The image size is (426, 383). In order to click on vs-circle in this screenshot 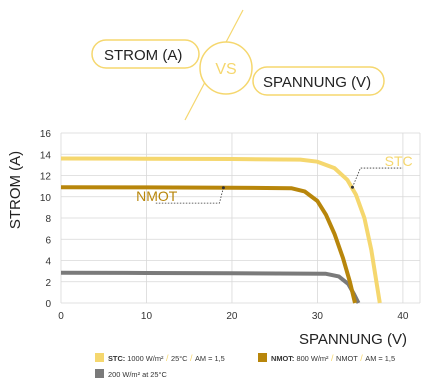, I will do `click(226, 68)`.